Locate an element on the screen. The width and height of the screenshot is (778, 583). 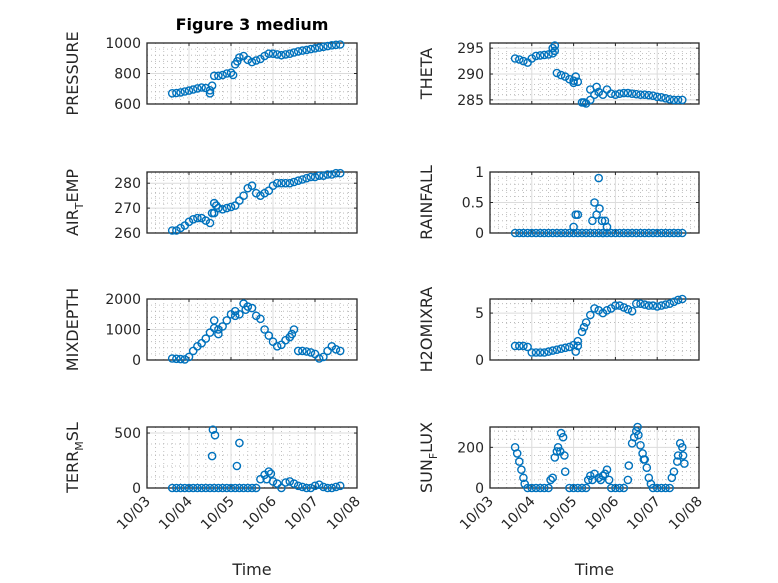
y-tick-label: 0 is located at coordinates (479, 489).